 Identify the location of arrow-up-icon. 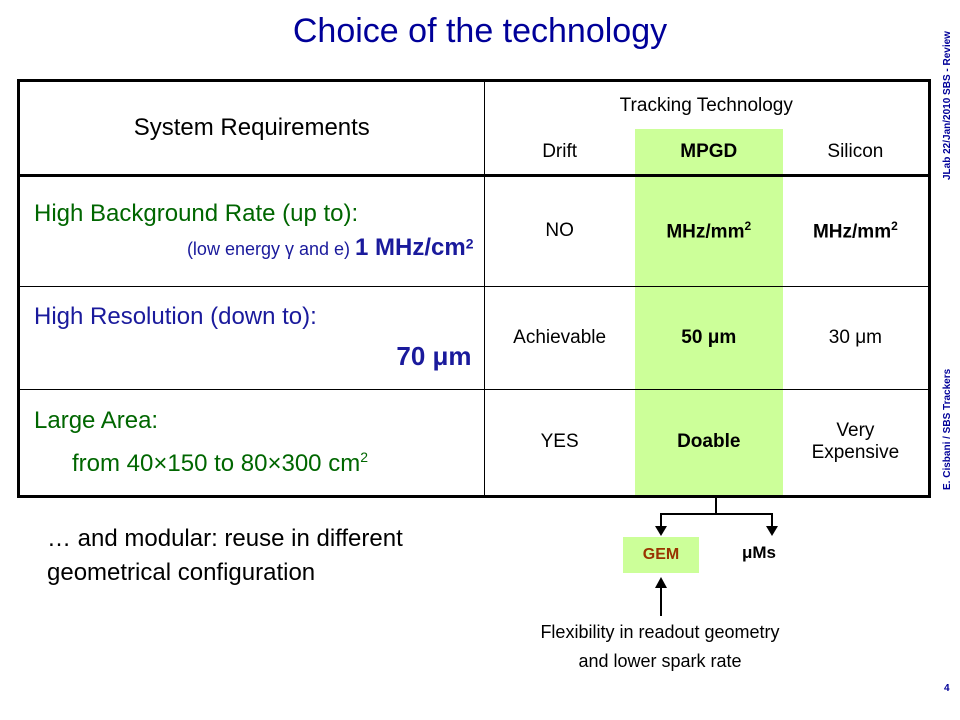
(661, 596).